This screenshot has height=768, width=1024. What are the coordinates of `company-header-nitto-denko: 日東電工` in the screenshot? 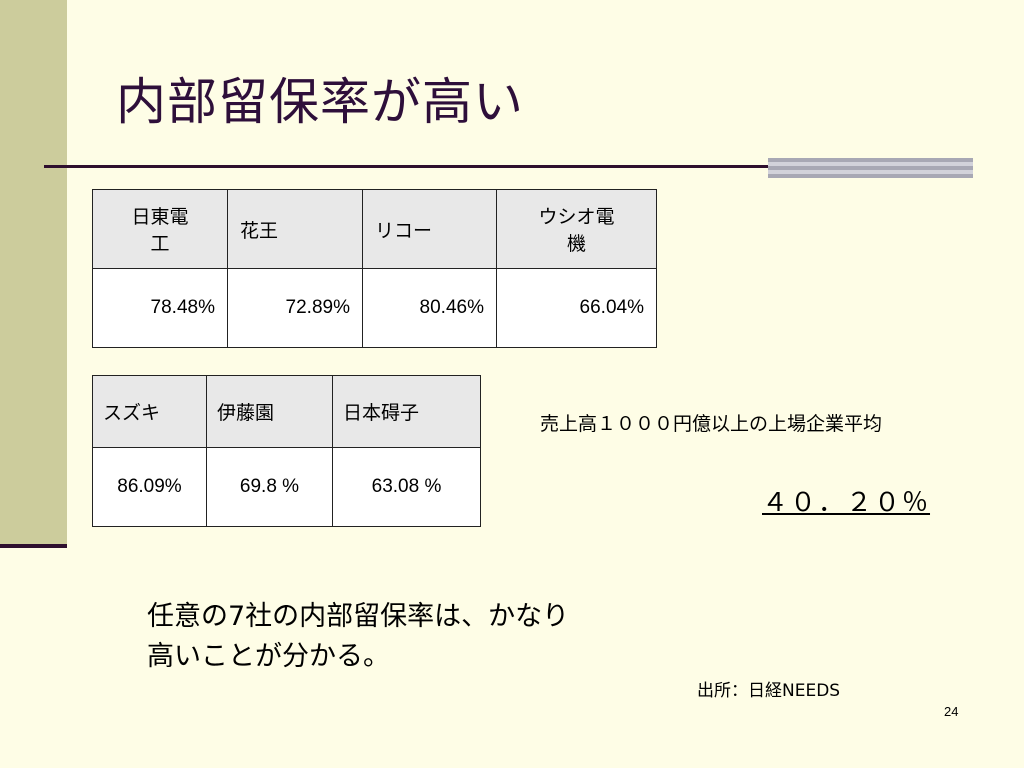 It's located at (160, 229).